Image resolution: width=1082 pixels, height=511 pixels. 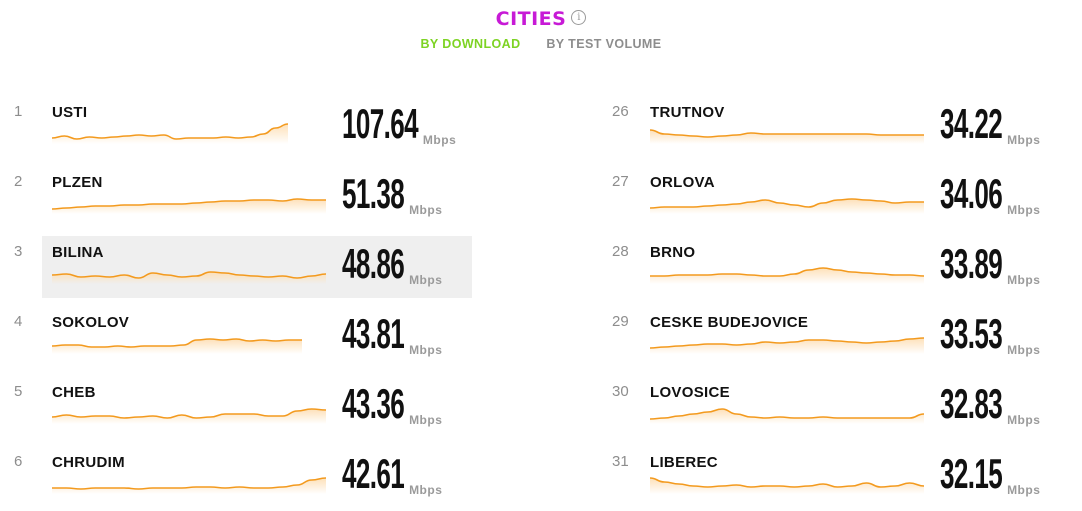 What do you see at coordinates (18, 111) in the screenshot?
I see `rank-number: 1` at bounding box center [18, 111].